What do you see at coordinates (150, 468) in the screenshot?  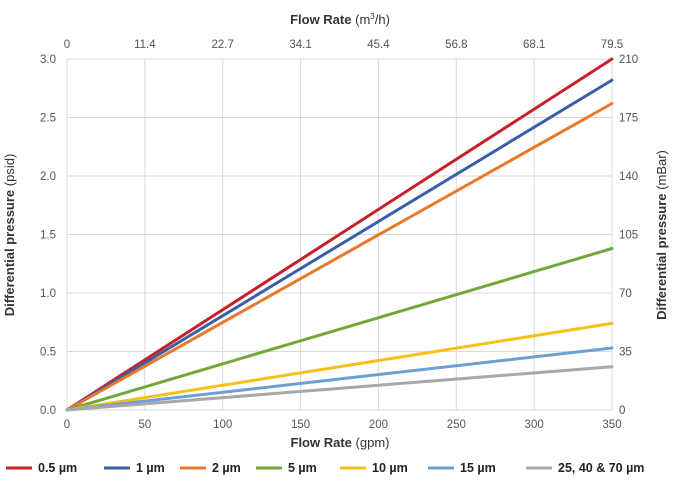 I see `legend-label: 1 µm` at bounding box center [150, 468].